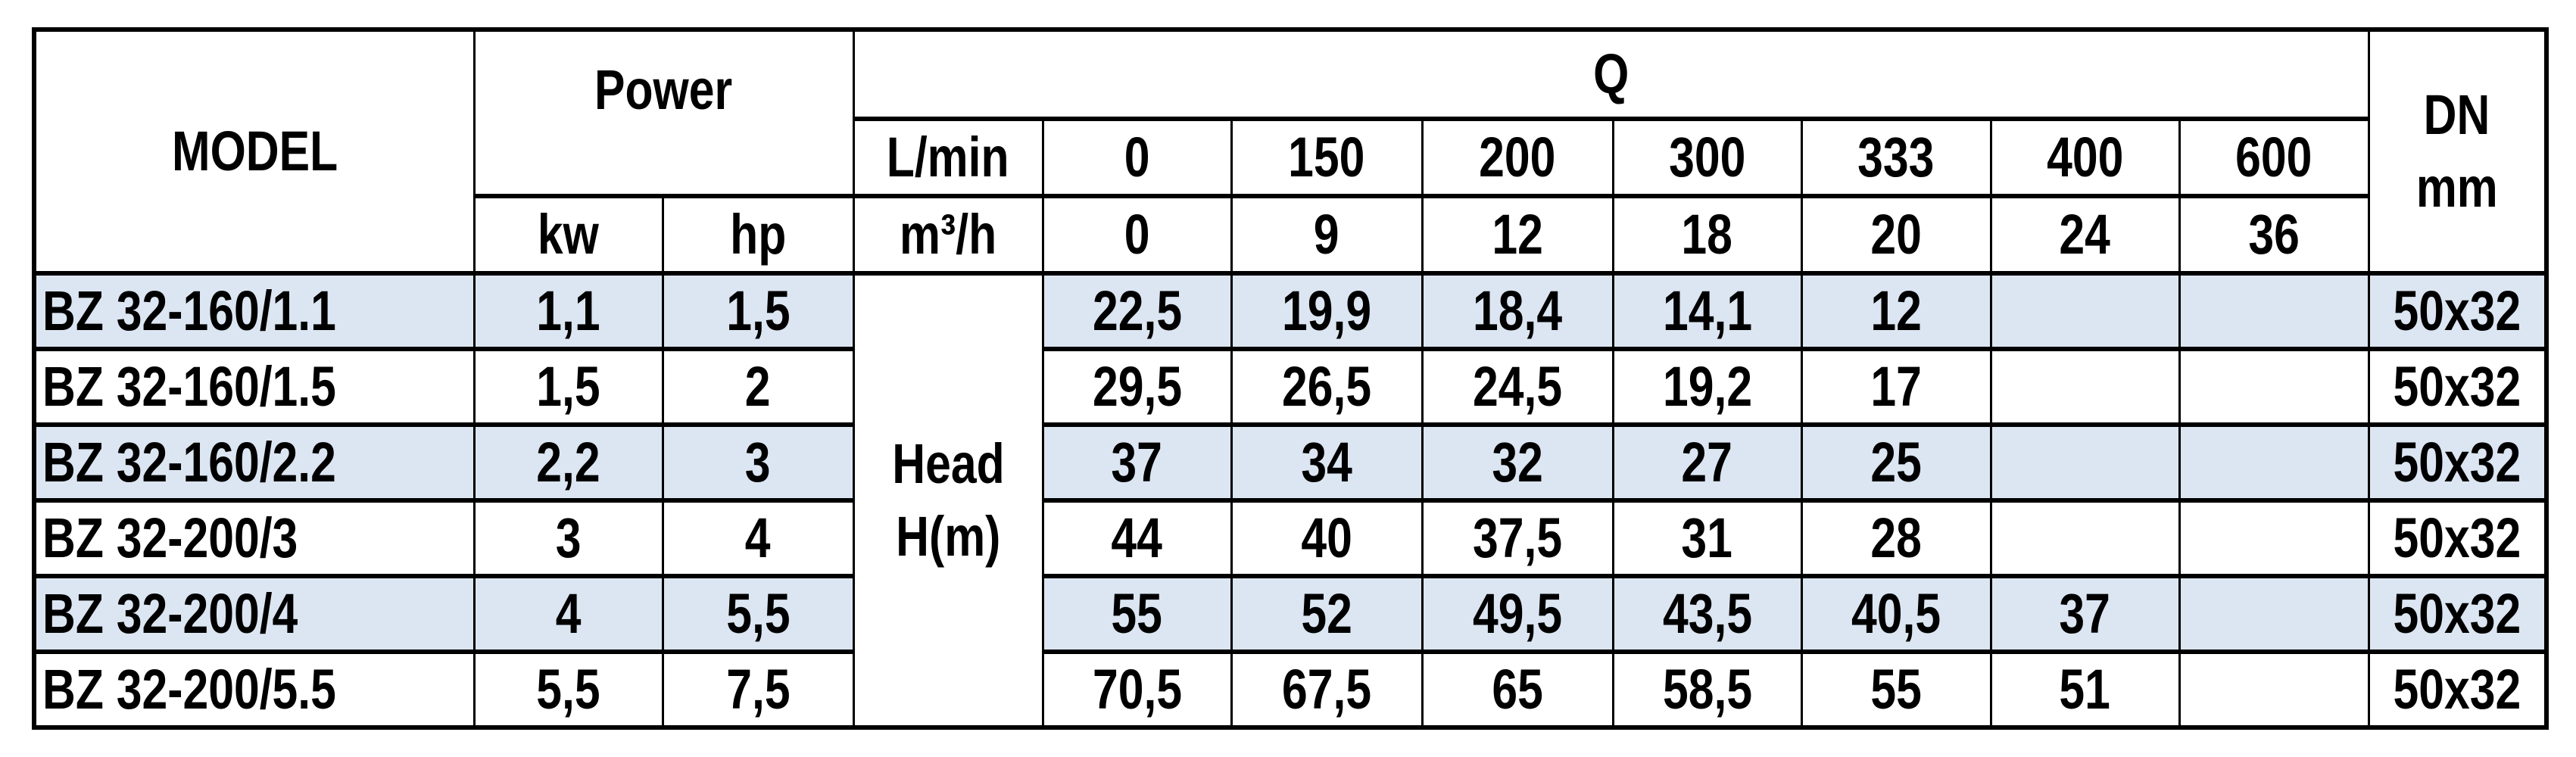  What do you see at coordinates (254, 311) in the screenshot?
I see `model-cell: BZ 32-160/1.1` at bounding box center [254, 311].